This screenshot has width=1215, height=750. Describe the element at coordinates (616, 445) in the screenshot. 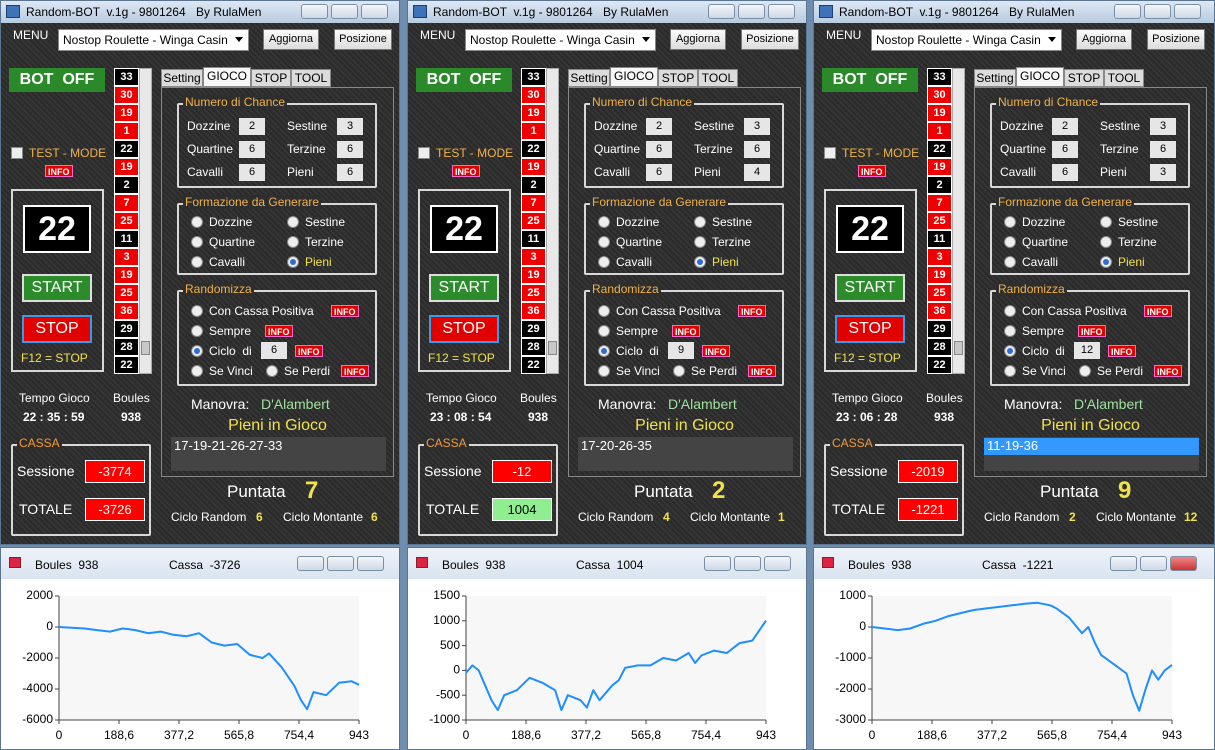

I see `pieni-item: 17-20-26-35` at that location.